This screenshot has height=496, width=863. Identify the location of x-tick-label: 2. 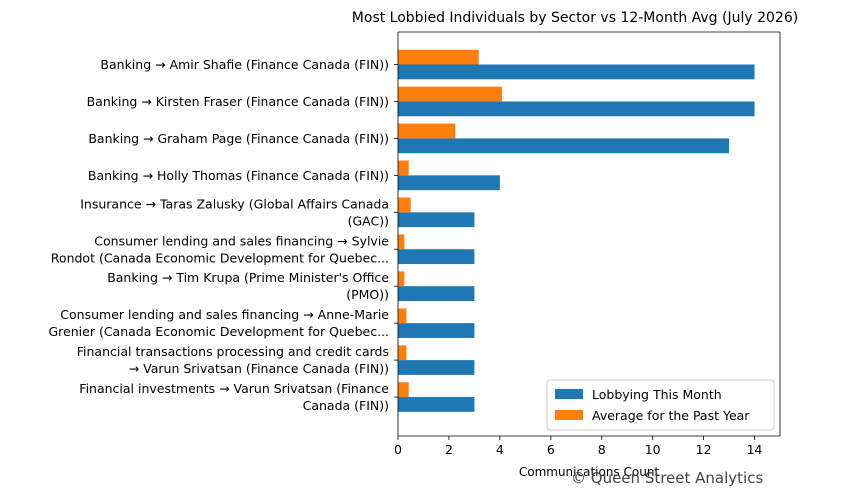
(449, 449).